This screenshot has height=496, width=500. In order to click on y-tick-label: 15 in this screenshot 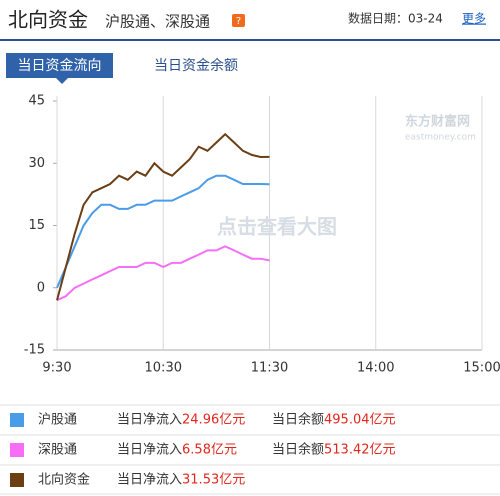, I will do `click(36, 225)`.